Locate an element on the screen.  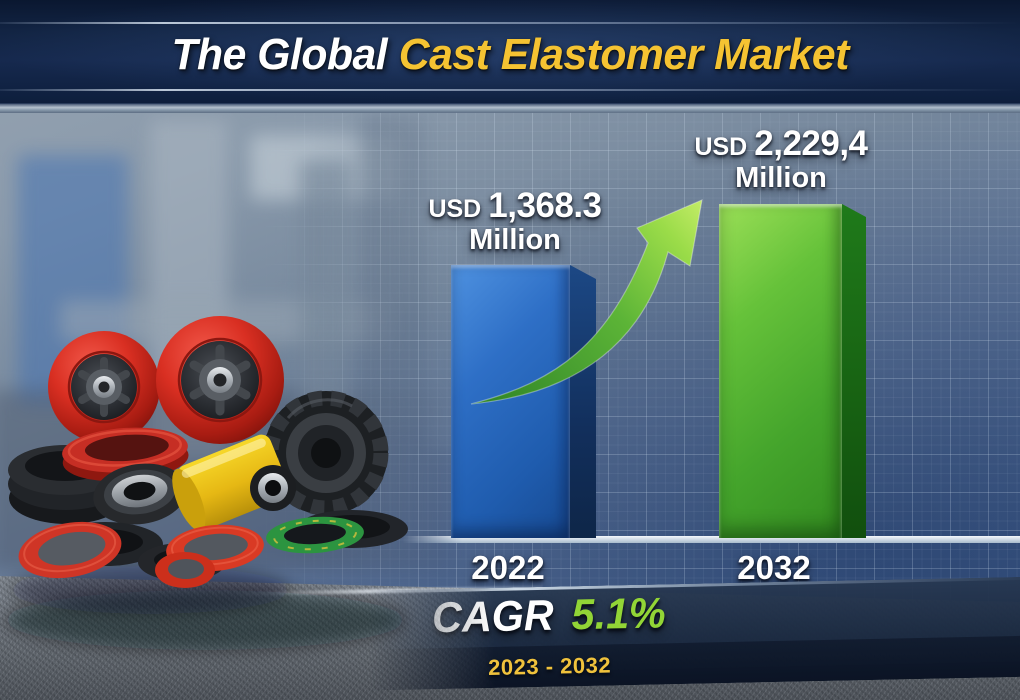
bar-2022 is located at coordinates (510, 401).